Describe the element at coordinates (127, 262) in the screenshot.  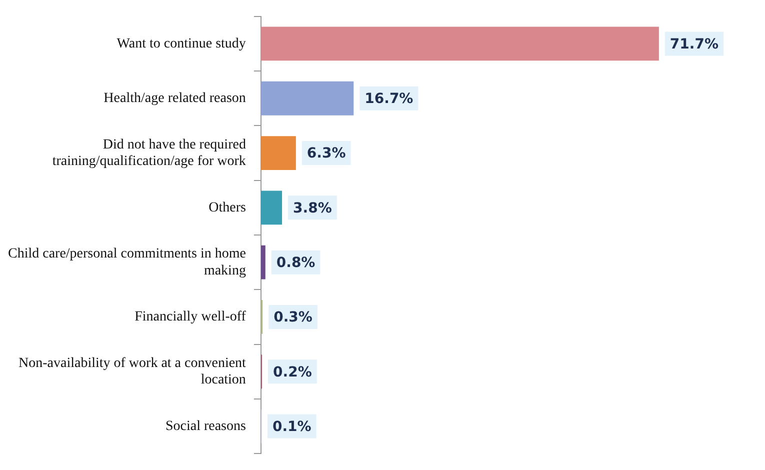
I see `y-tick-label: Child care/personal commitments in home making` at that location.